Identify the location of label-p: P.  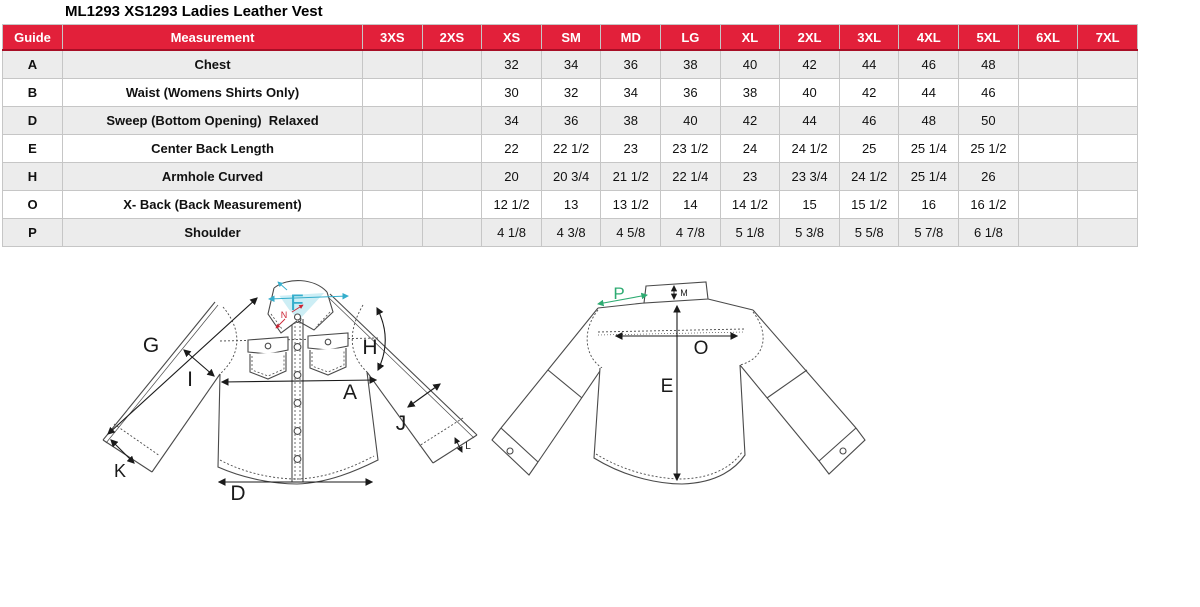
(618, 293).